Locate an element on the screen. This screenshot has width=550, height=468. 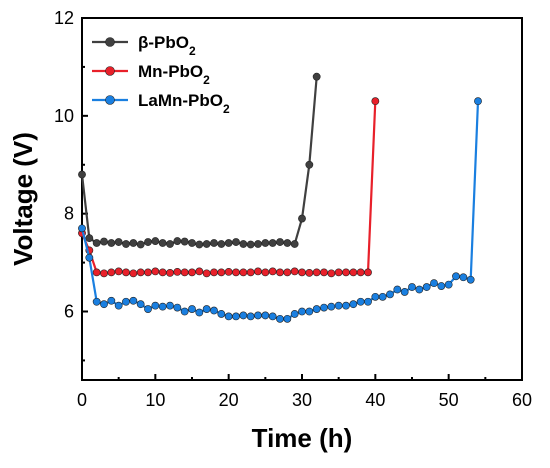
x-tick-label: 50 is located at coordinates (449, 400).